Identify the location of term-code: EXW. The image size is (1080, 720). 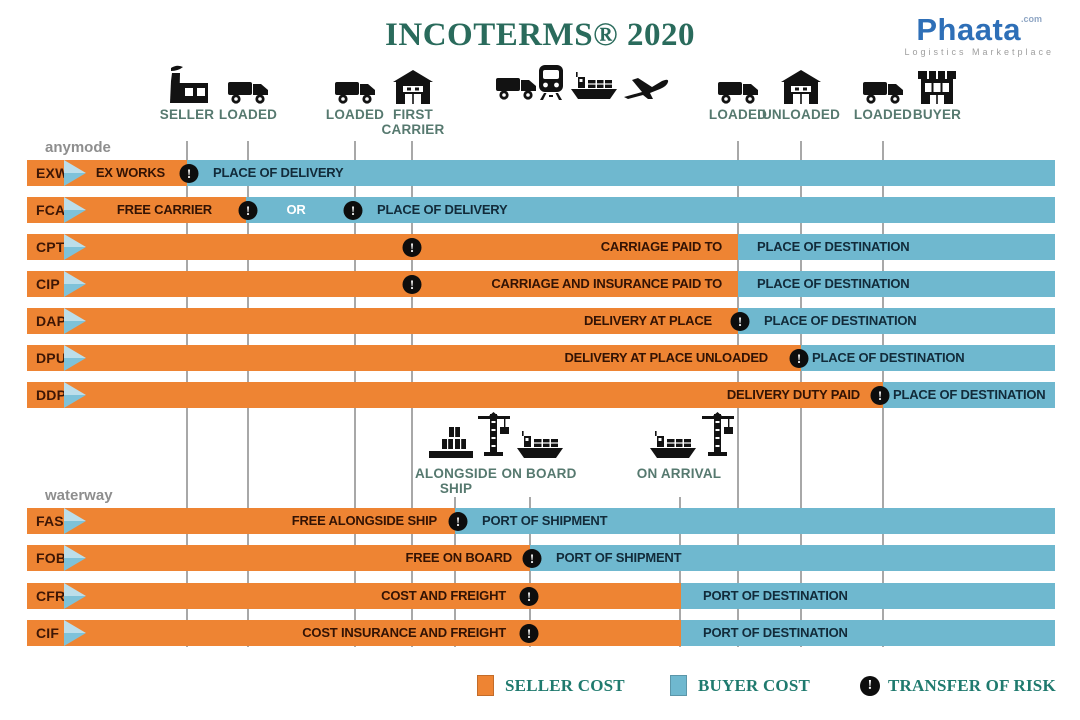
(52, 173).